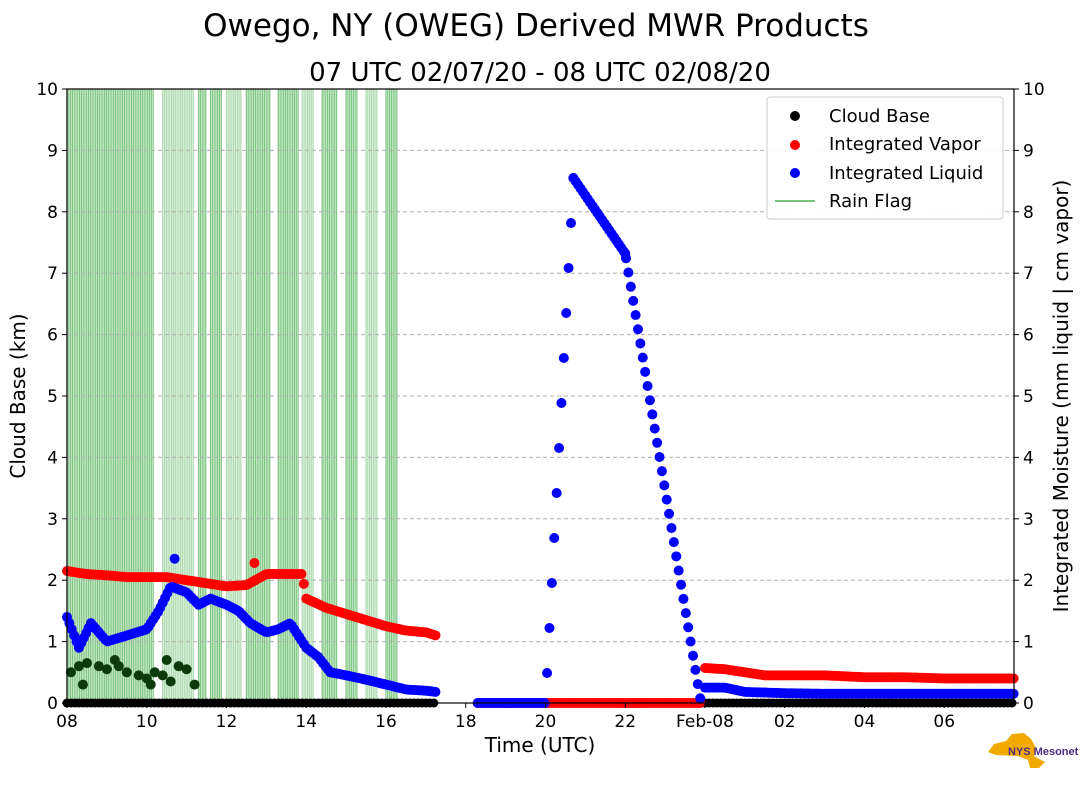 The width and height of the screenshot is (1089, 804). Describe the element at coordinates (1028, 458) in the screenshot. I see `y-tick-label-right: 4` at that location.